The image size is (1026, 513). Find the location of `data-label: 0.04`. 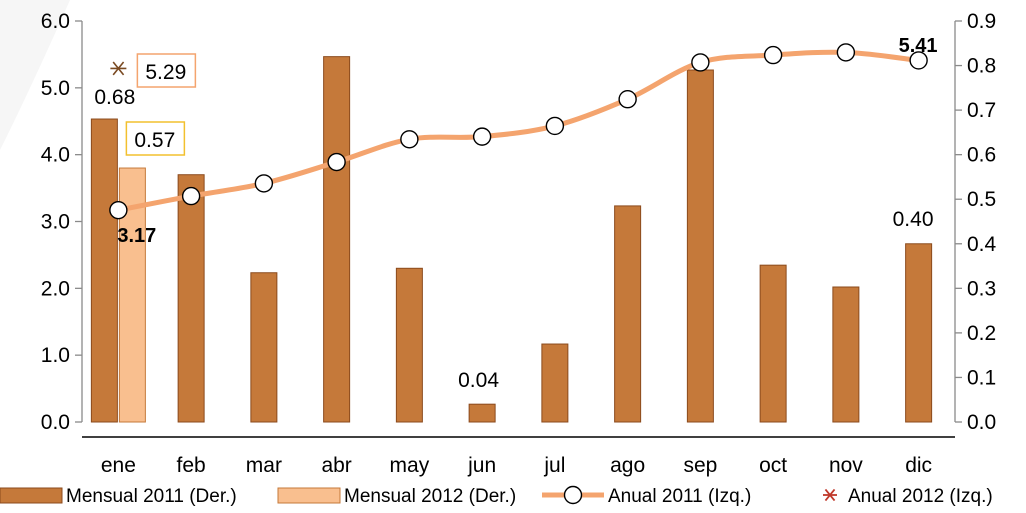

data-label: 0.04 is located at coordinates (478, 380).